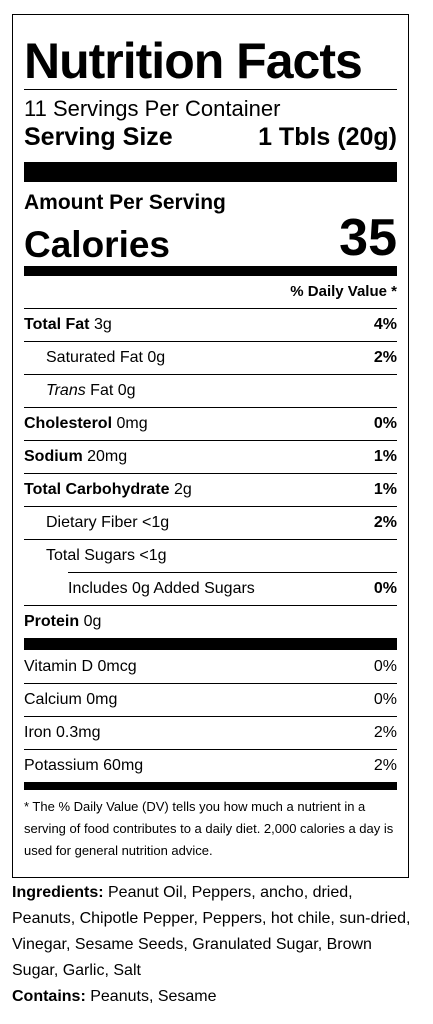 This screenshot has height=1024, width=433. I want to click on nutrient-row-sodium: Sodium 20mg 1%, so click(210, 456).